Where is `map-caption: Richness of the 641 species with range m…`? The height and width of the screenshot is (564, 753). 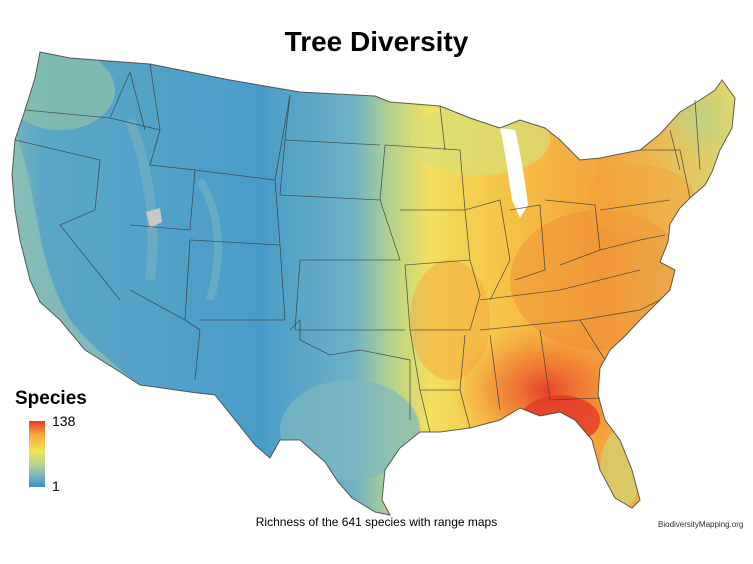
map-caption: Richness of the 641 species with range m… is located at coordinates (376, 522).